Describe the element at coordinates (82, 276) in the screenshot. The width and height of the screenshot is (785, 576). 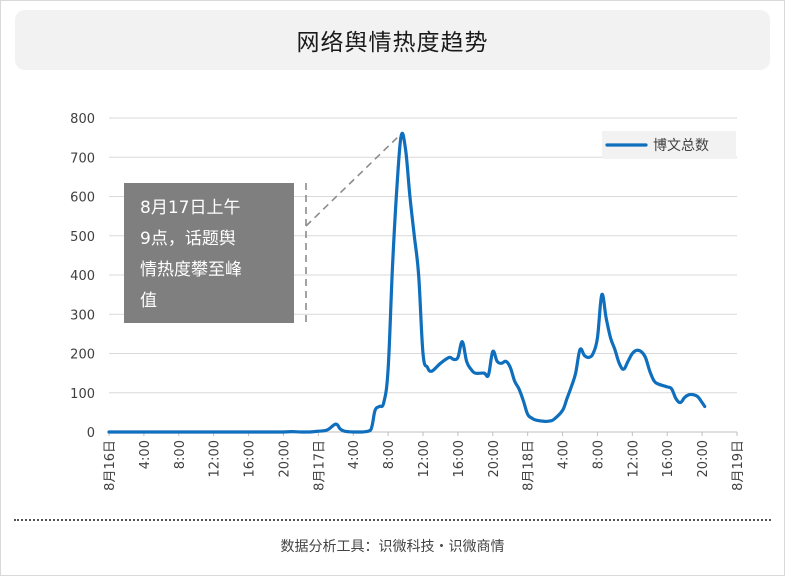
I see `y-tick-label: 400` at that location.